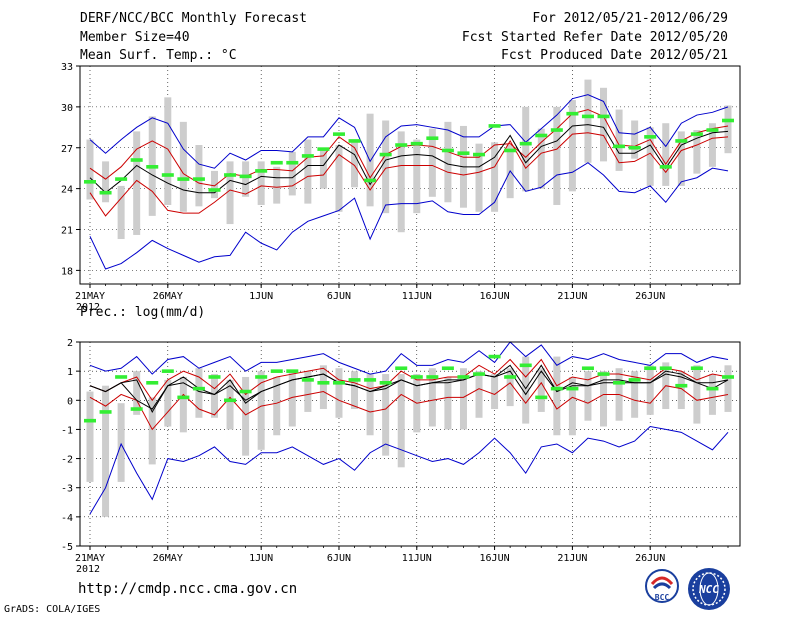 This screenshot has width=800, height=618. I want to click on ncc-logo-text: NCC, so click(708, 589).